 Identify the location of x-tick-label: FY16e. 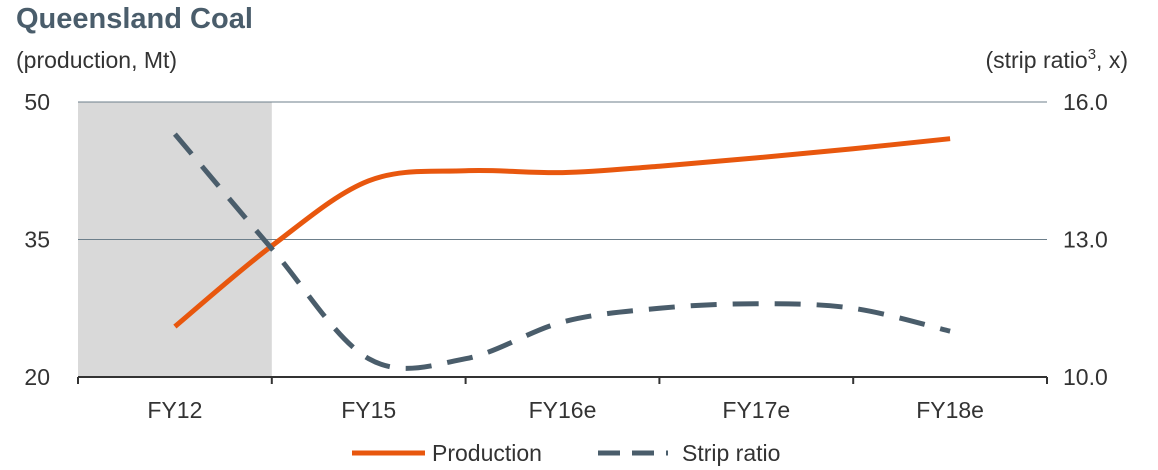
(563, 410).